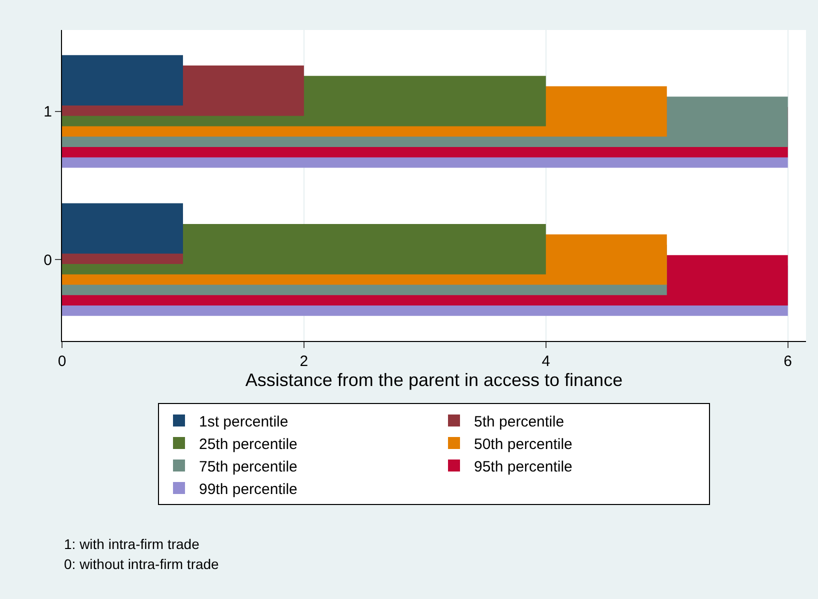 The height and width of the screenshot is (599, 818). Describe the element at coordinates (48, 112) in the screenshot. I see `y-tick-label: 1` at that location.